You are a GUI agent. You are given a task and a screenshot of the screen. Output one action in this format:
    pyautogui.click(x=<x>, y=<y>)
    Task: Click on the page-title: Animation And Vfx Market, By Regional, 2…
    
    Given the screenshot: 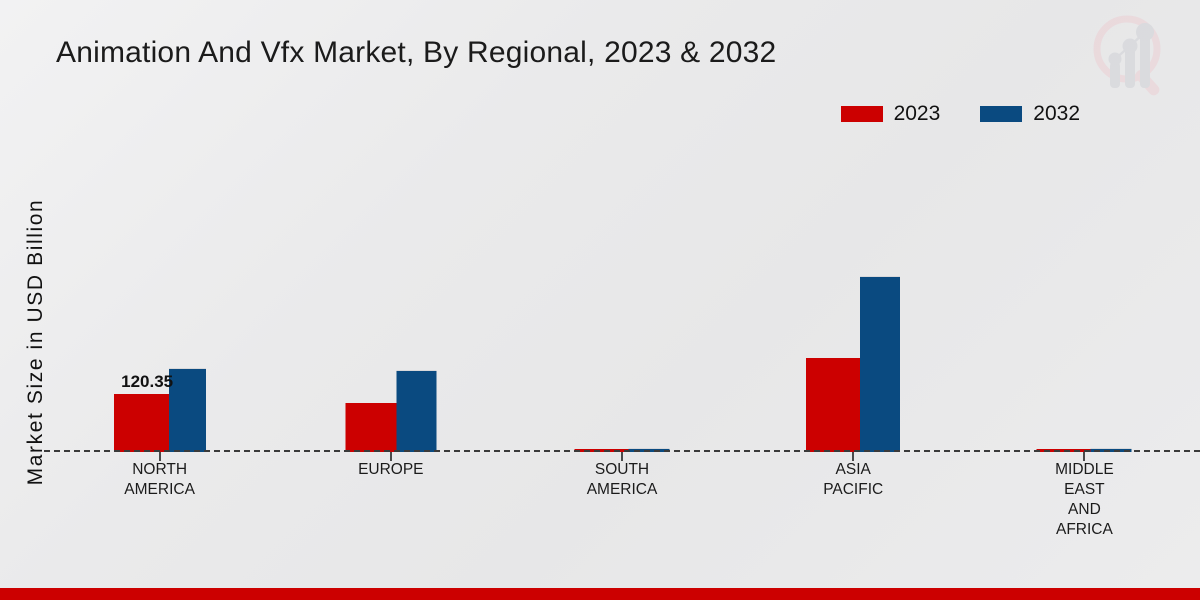 What is the action you would take?
    pyautogui.click(x=416, y=52)
    